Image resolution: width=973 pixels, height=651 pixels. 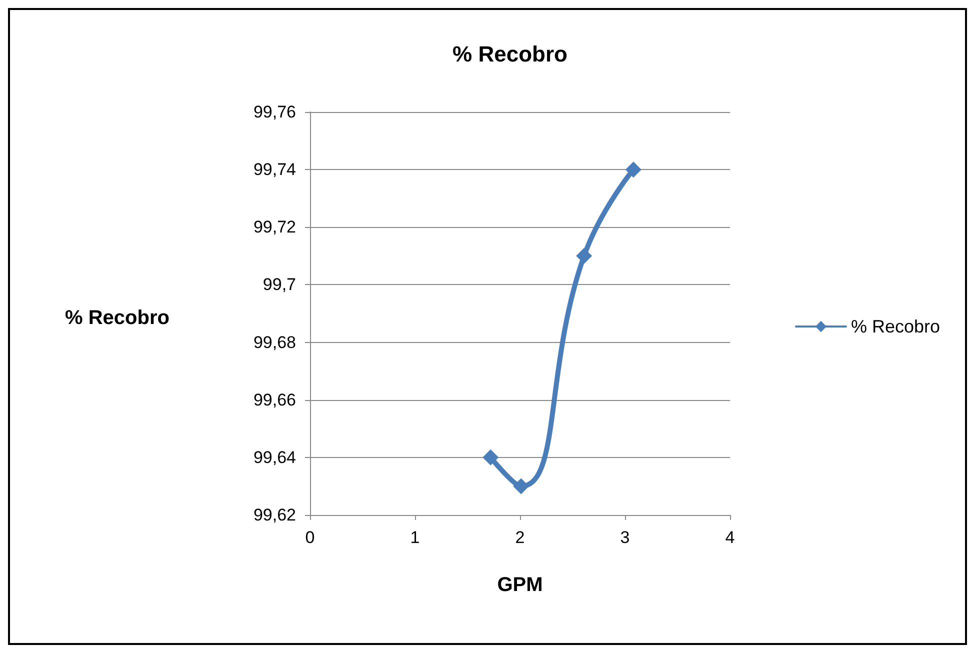 I want to click on y-tick-label: 99,64, so click(x=274, y=457).